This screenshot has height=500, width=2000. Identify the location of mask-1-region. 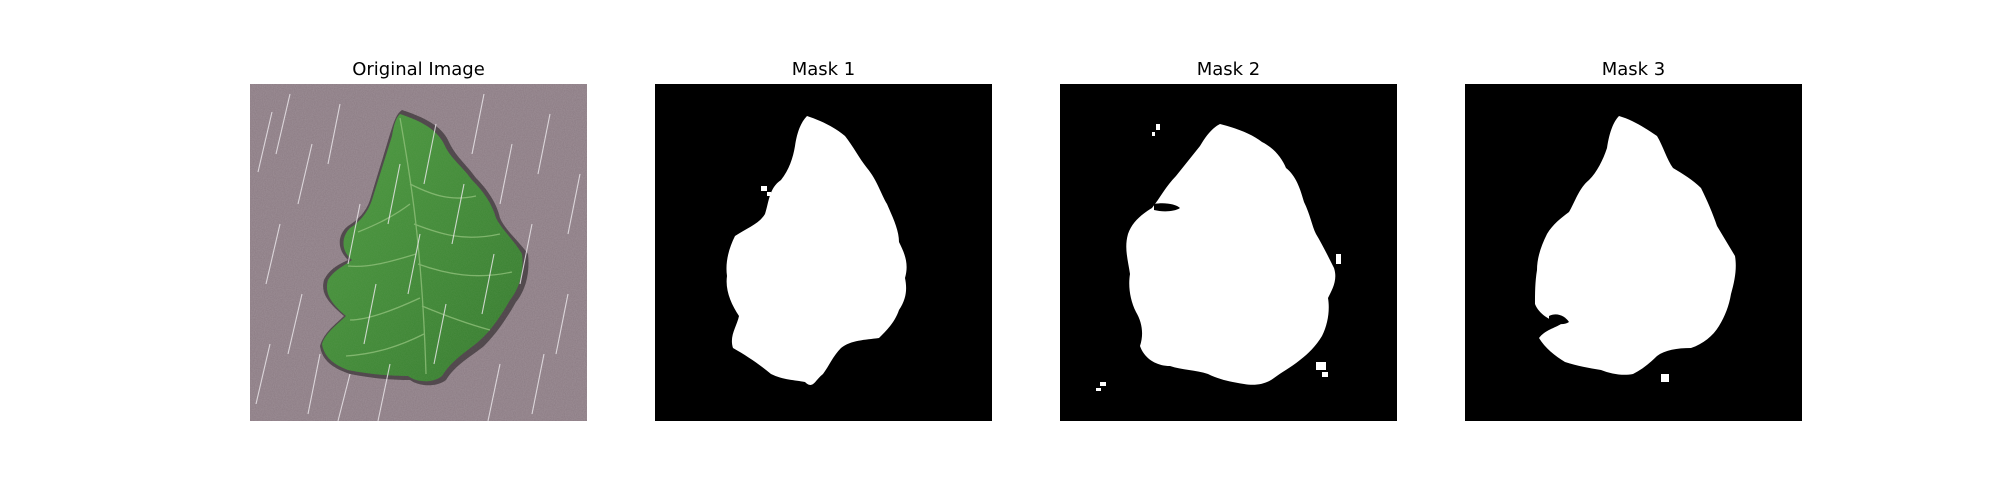
(816, 250).